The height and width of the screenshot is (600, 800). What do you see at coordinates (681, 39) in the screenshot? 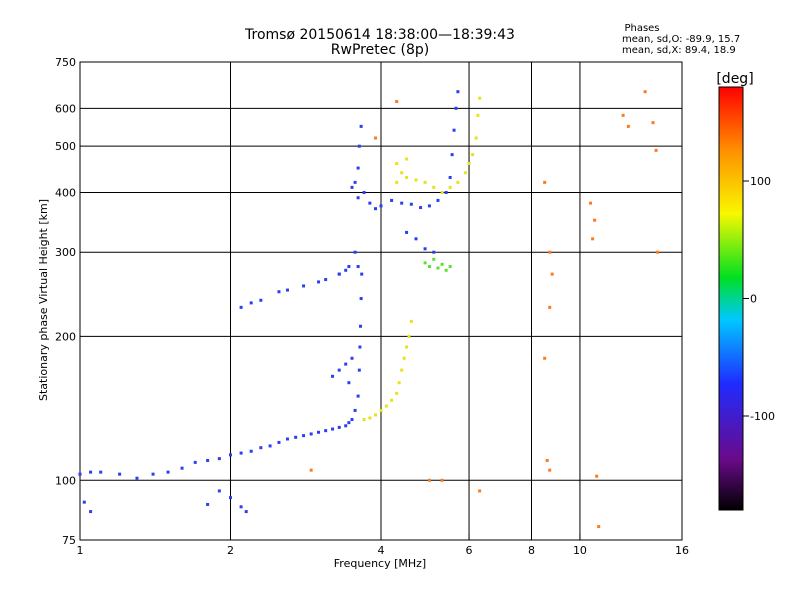
I see `phase-stats-o: mean, sd,O: -89.9, 15.7` at bounding box center [681, 39].